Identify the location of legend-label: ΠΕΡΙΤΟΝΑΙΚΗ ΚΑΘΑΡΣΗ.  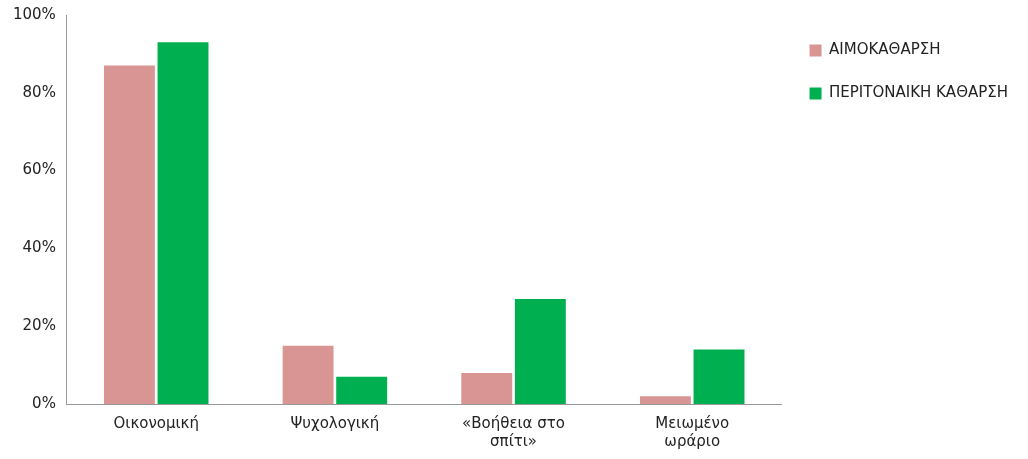
(918, 92).